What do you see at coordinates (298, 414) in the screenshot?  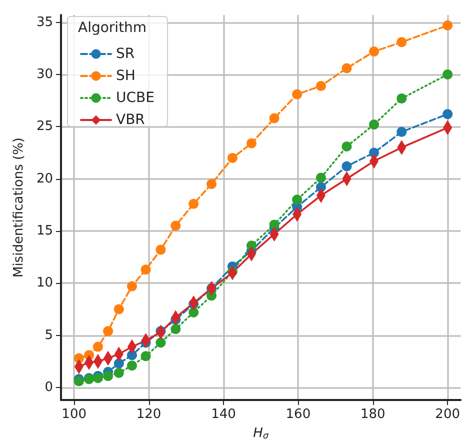 I see `x-tick-label: 160` at bounding box center [298, 414].